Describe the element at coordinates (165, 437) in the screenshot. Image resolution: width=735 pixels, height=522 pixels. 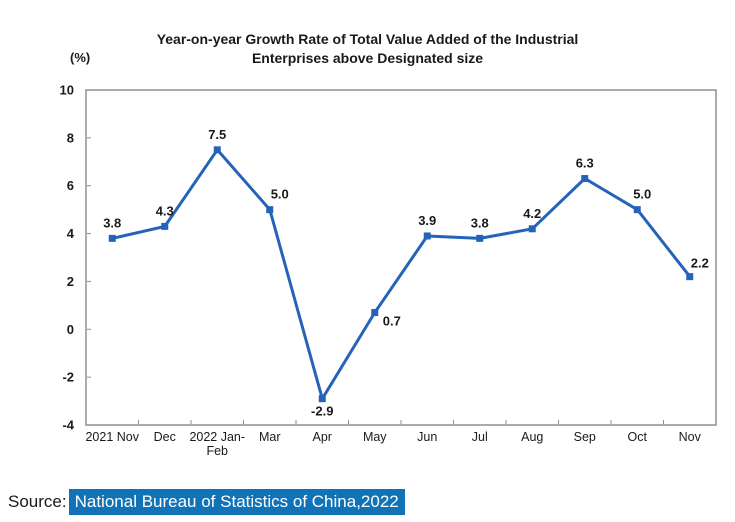
I see `x-tick-label: Dec` at that location.